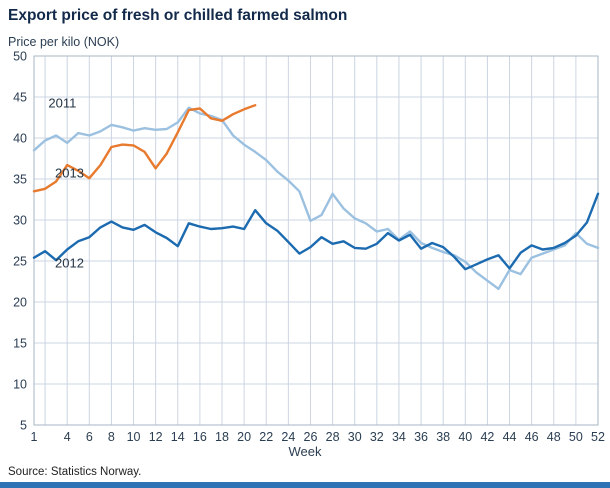  Describe the element at coordinates (244, 436) in the screenshot. I see `x-tick-label: 20` at that location.